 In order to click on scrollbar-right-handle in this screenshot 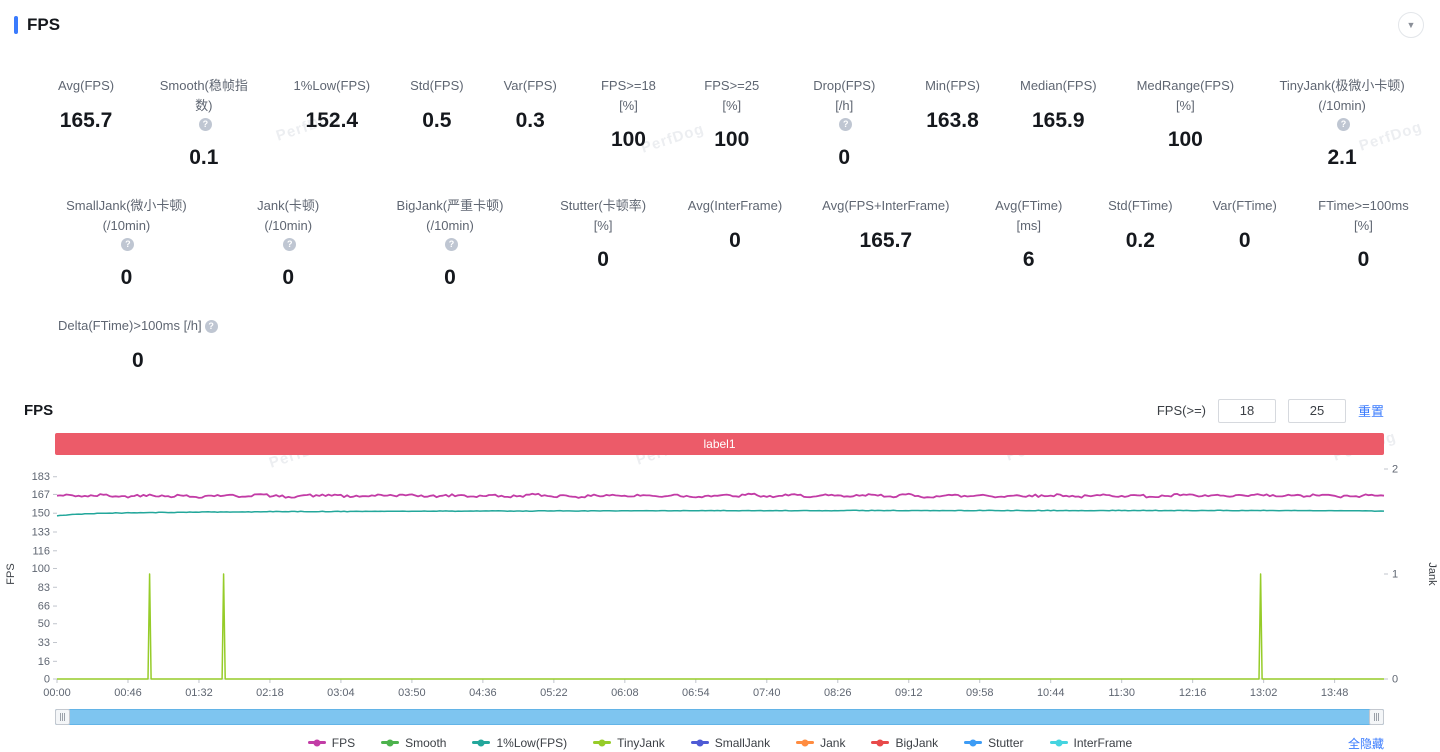, I will do `click(1376, 716)`.